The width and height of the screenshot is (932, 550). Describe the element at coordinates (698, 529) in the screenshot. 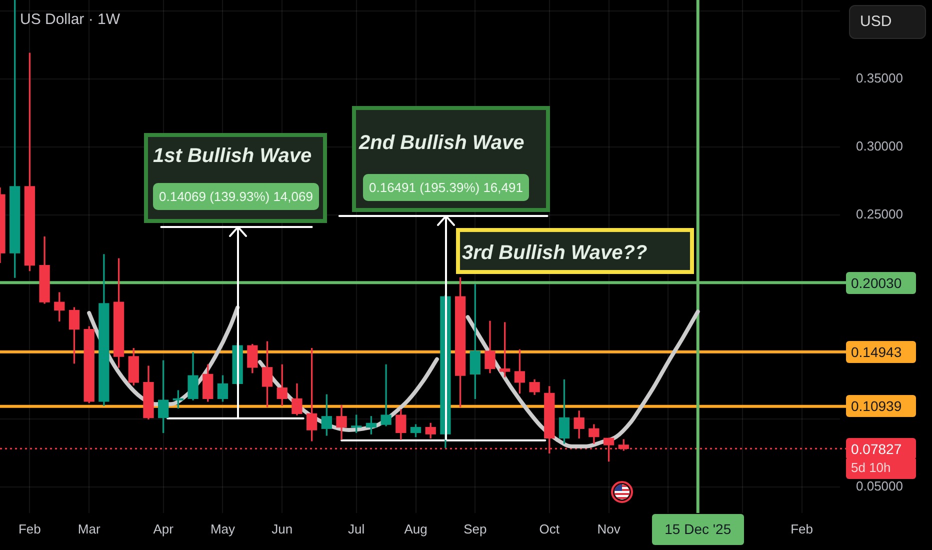

I see `ref-line-label: 15 Dec '25` at that location.